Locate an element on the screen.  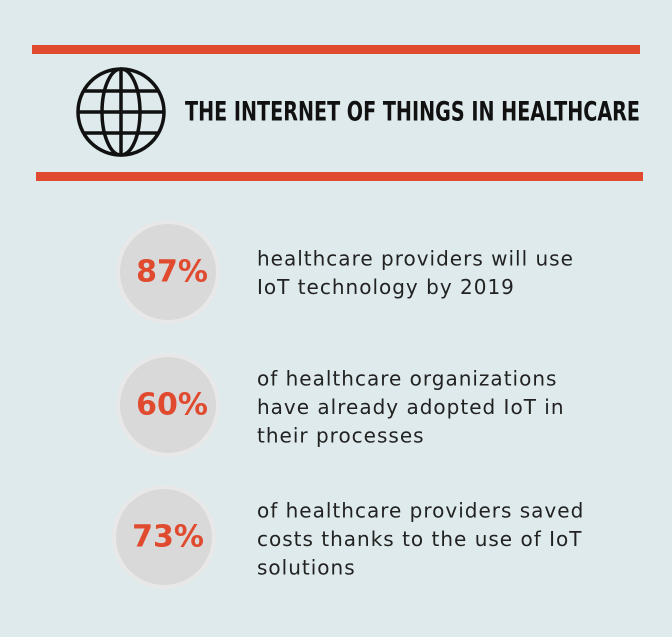
stat-value: 60% is located at coordinates (172, 405).